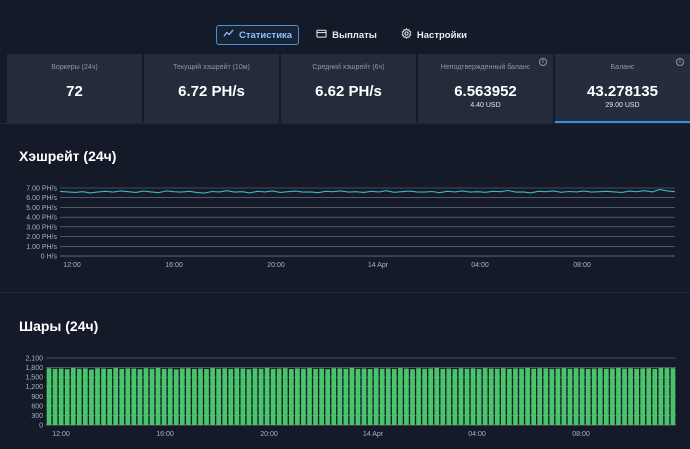  Describe the element at coordinates (41, 237) in the screenshot. I see `y-tick-label: 2.00 PH/s` at that location.